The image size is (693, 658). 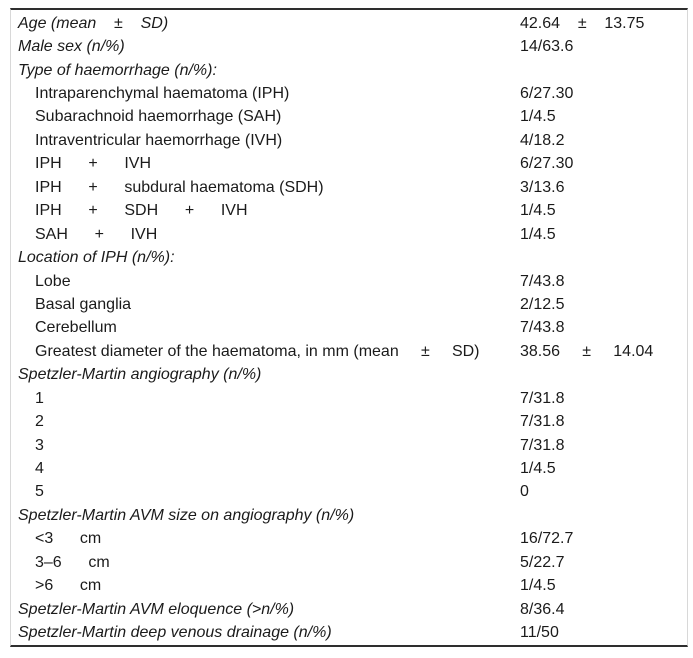 I want to click on row-label: Basal ganglia, so click(x=83, y=304).